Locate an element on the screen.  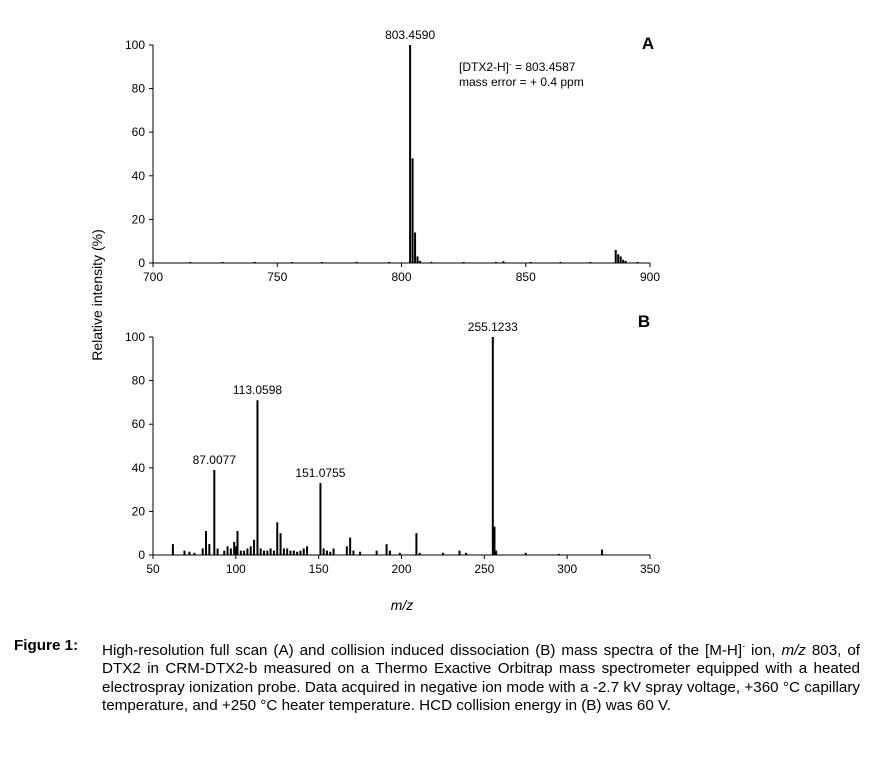
panel-a-y-tick-label: 40 is located at coordinates (139, 176).